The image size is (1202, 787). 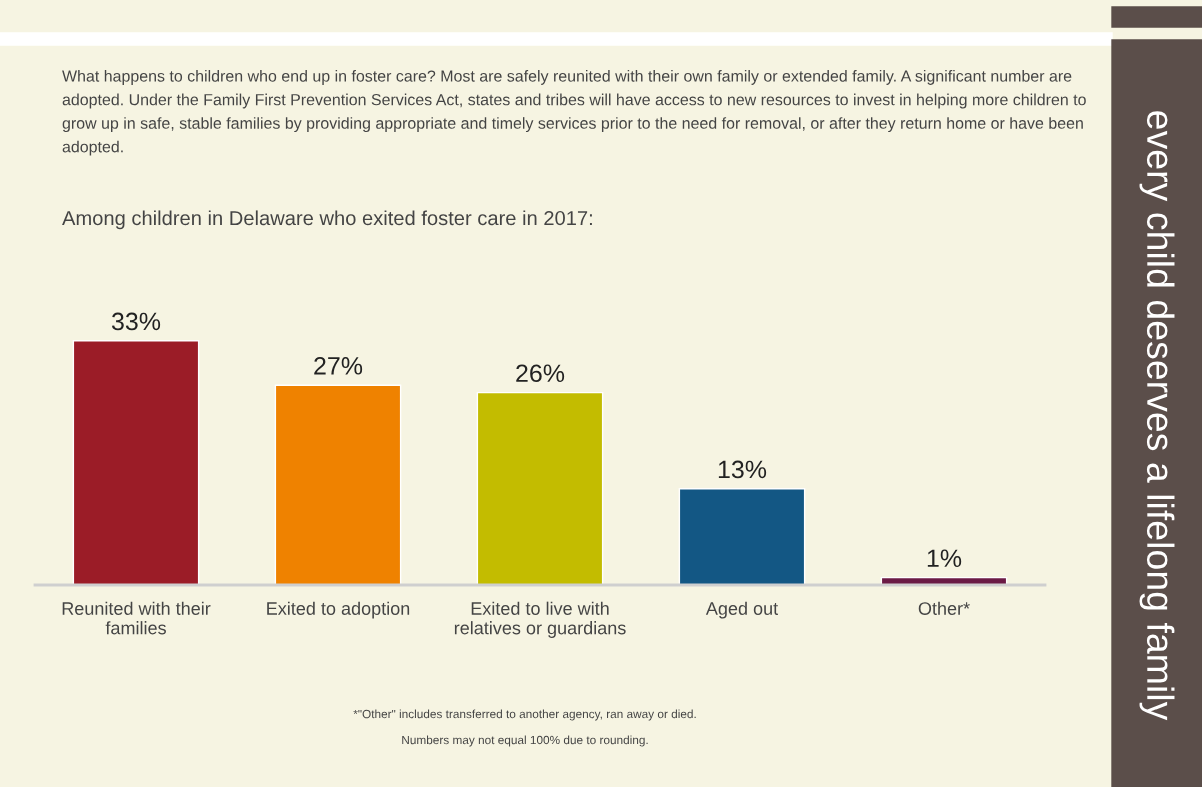 What do you see at coordinates (944, 558) in the screenshot?
I see `data-label: 1%` at bounding box center [944, 558].